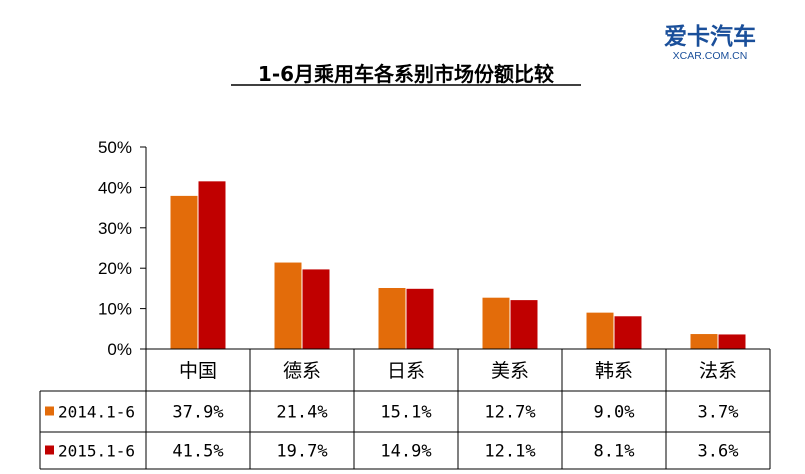 This screenshot has height=474, width=805. Describe the element at coordinates (704, 341) in the screenshot. I see `bar-2014.1-6-法系` at that location.